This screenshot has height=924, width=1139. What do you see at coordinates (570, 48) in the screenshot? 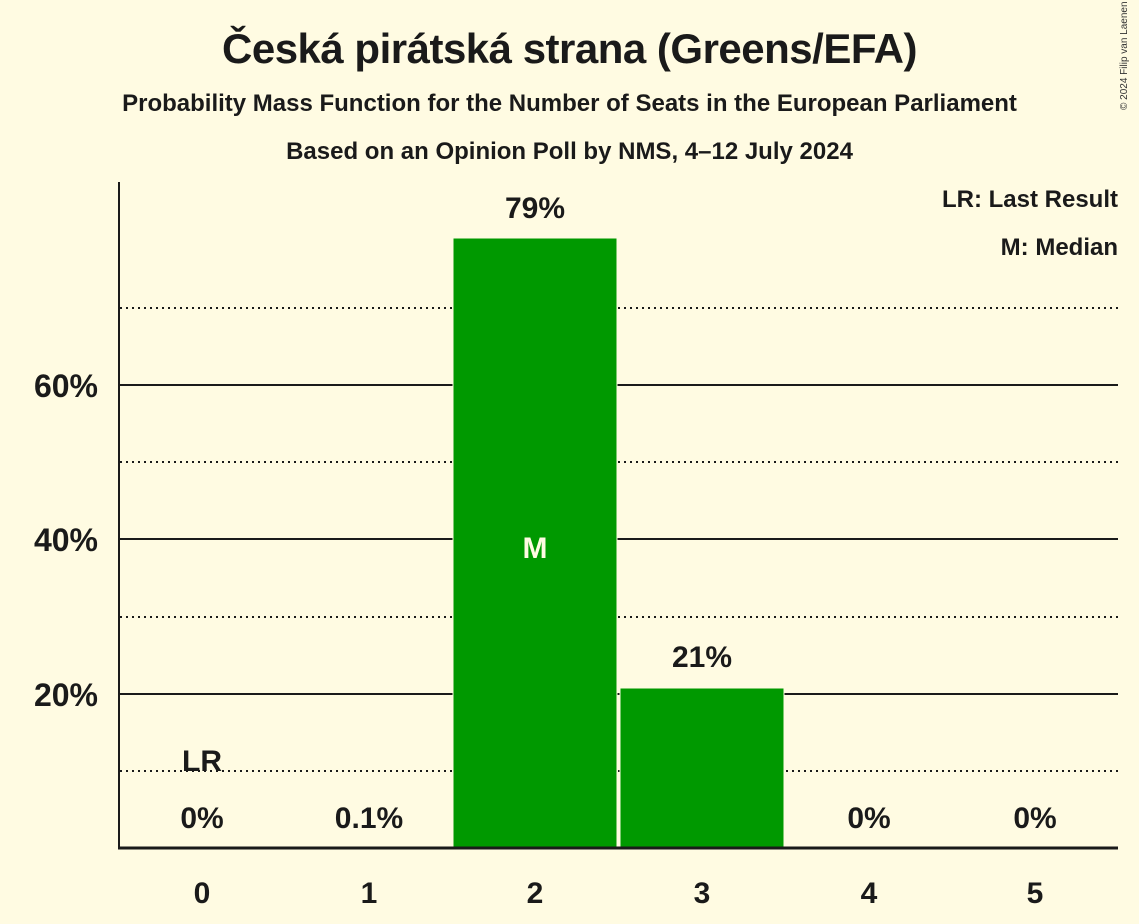
I see `chart-title: Česká pirátská strana (Greens/EFA)` at bounding box center [570, 48].